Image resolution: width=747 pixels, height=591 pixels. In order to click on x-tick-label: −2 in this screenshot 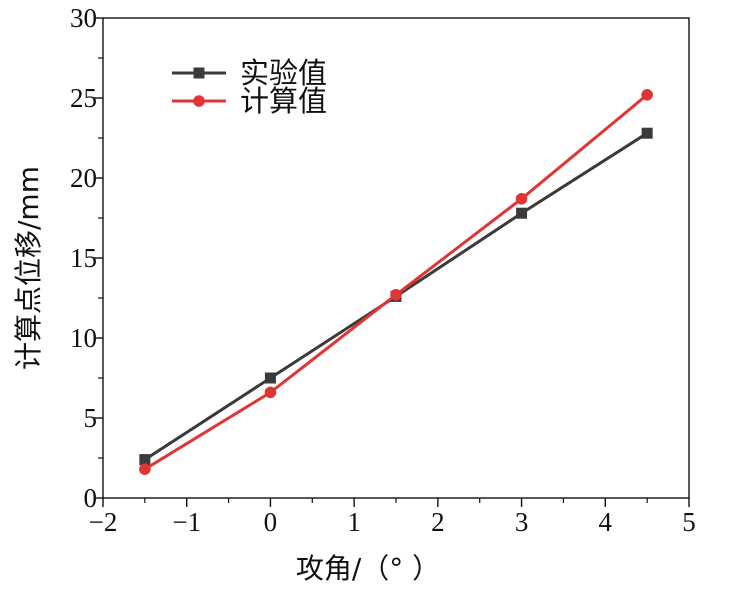, I will do `click(103, 522)`.